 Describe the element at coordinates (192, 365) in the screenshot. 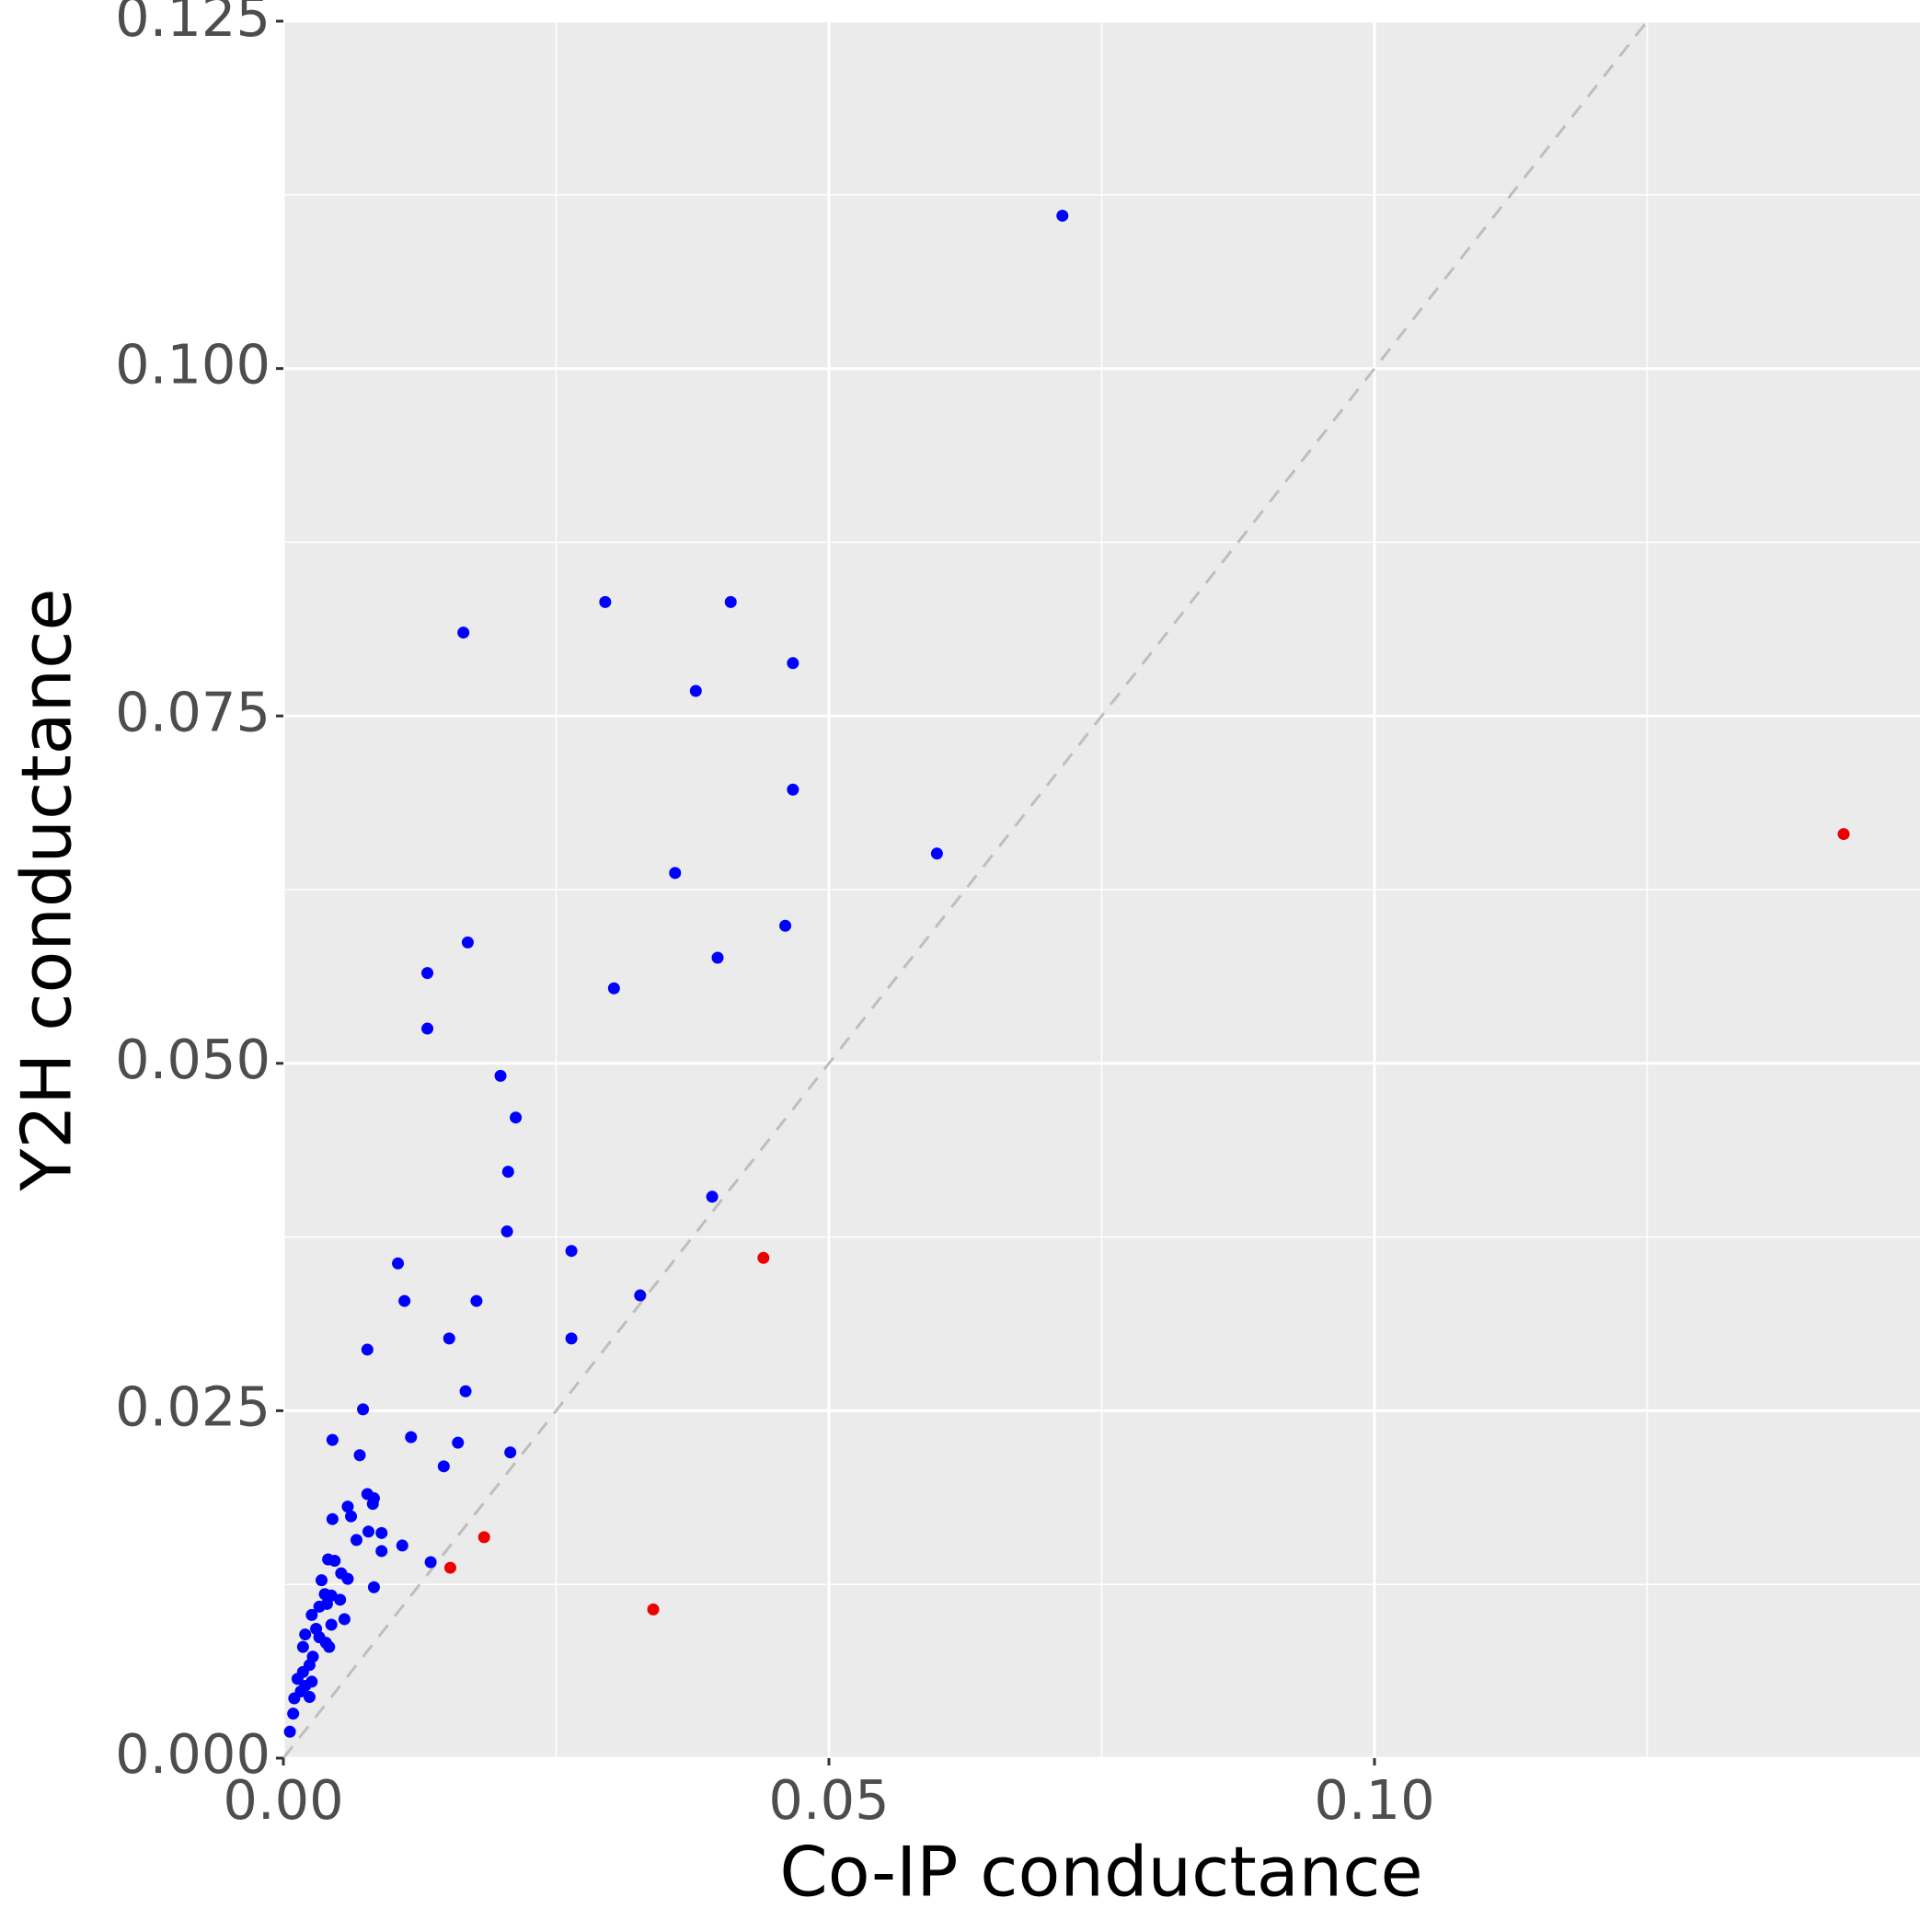

I see `y-tick-label: 0.100` at that location.